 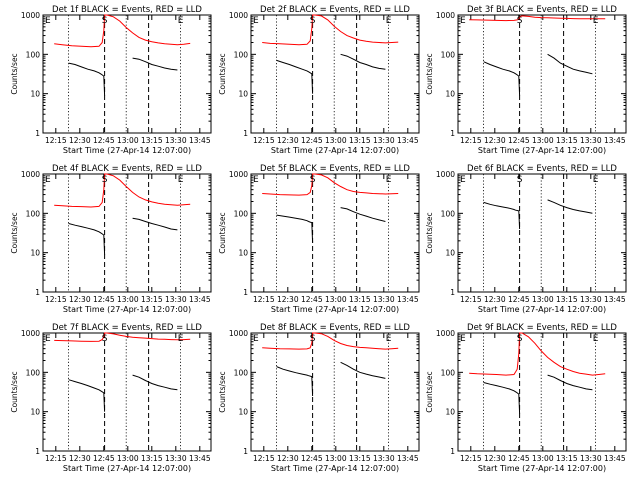 I want to click on chart-title: Det 1f BLACK = Events, RED = LLD, so click(x=127, y=10).